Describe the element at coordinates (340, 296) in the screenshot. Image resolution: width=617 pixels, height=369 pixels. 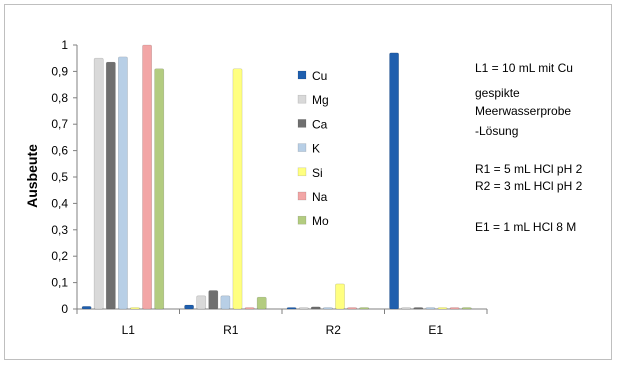
I see `bar-si-r2` at that location.